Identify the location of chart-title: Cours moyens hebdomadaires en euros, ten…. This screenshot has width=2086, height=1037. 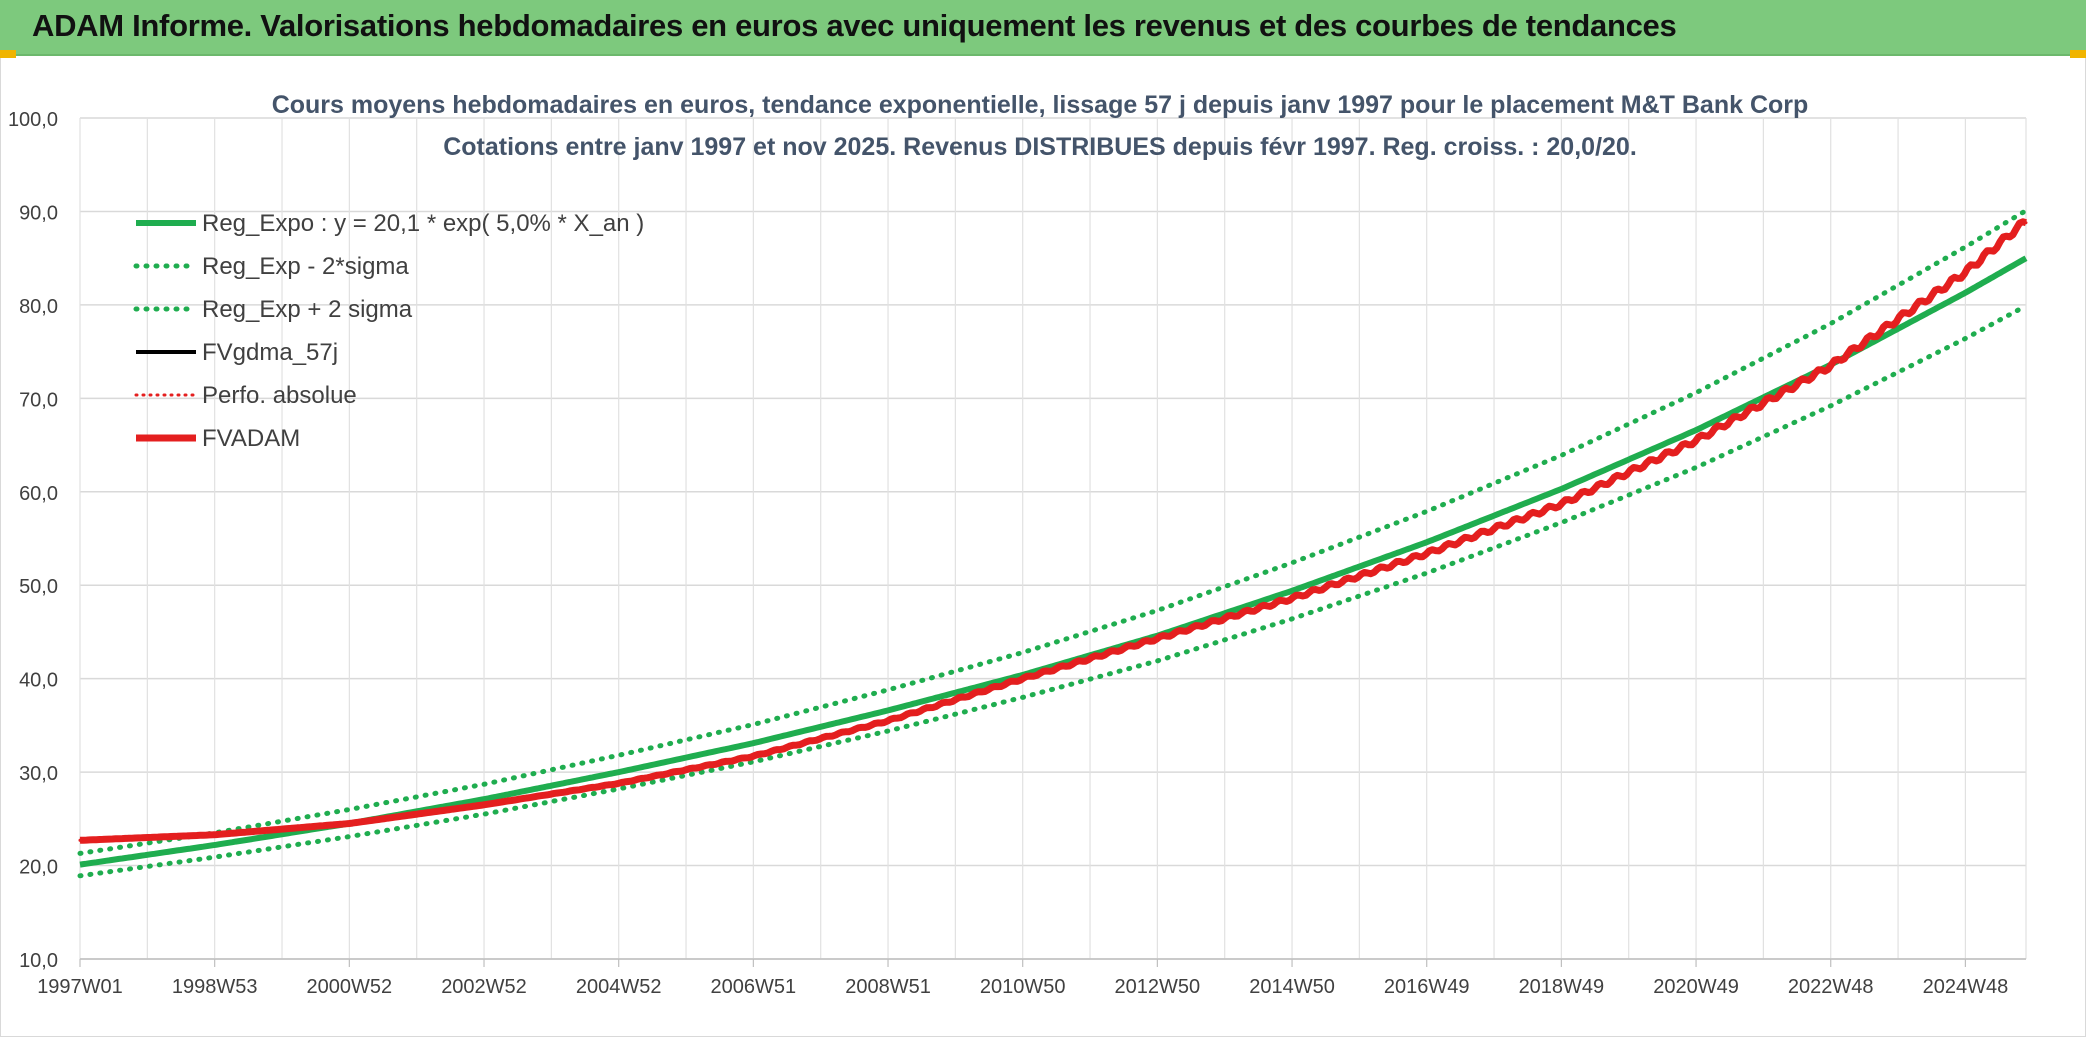
(1040, 105).